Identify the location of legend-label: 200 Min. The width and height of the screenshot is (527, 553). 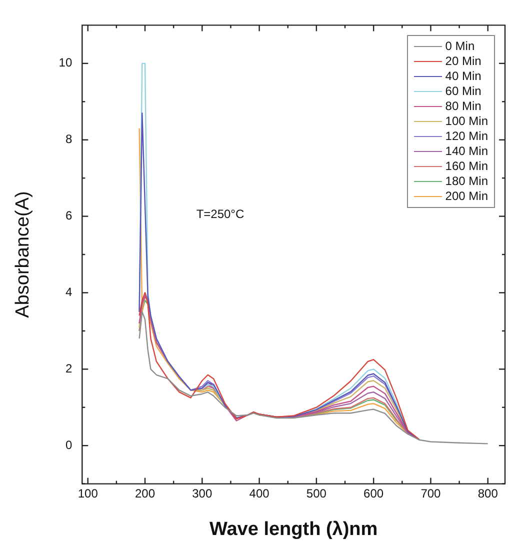
(466, 196).